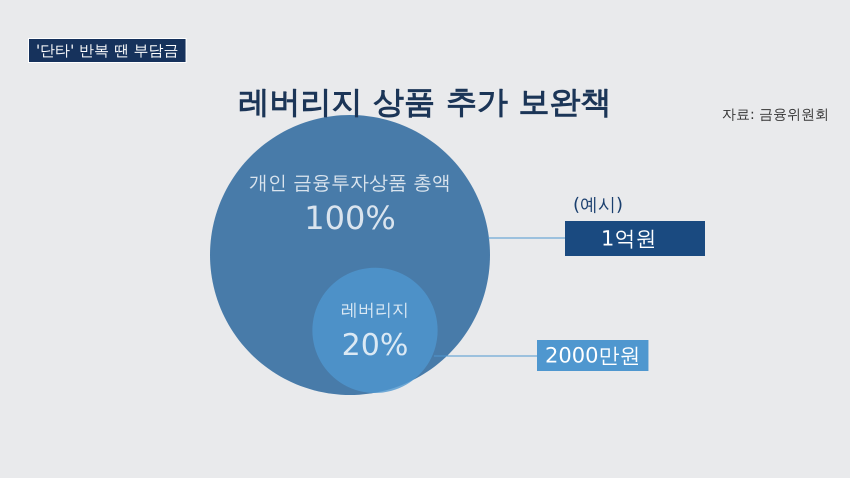  Describe the element at coordinates (375, 345) in the screenshot. I see `data-label: 20%` at that location.